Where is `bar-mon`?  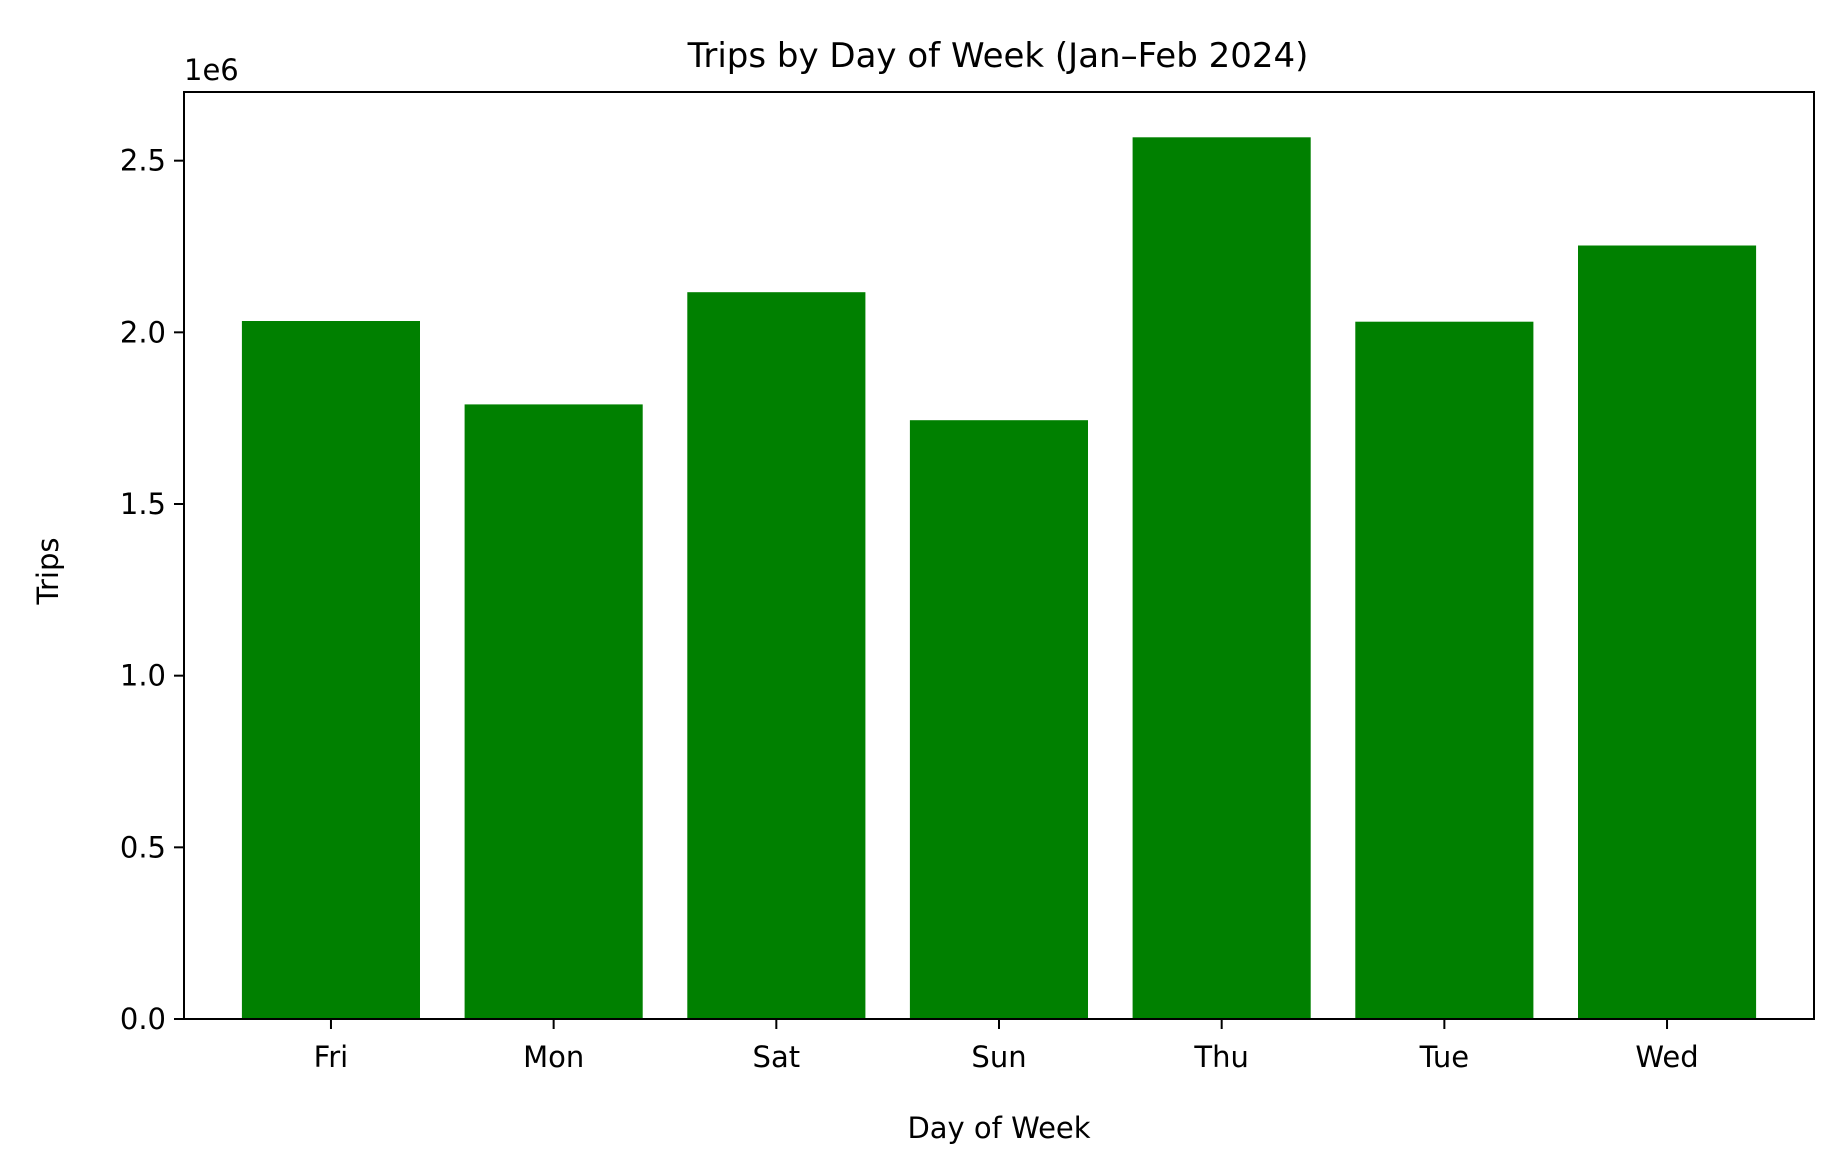
bar-mon is located at coordinates (553, 711).